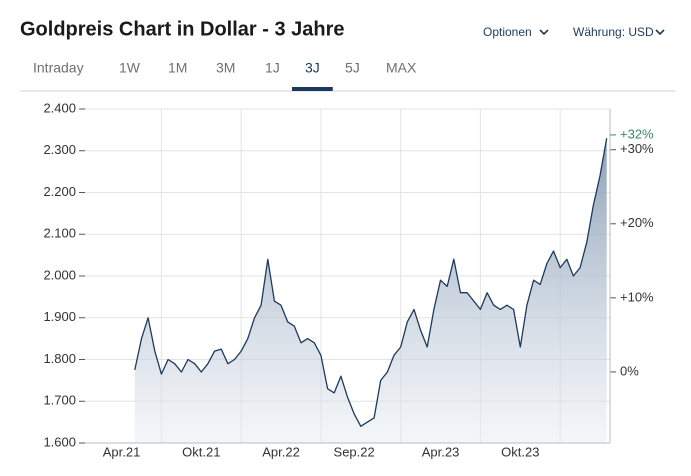  What do you see at coordinates (58, 68) in the screenshot?
I see `tab: Intraday` at bounding box center [58, 68].